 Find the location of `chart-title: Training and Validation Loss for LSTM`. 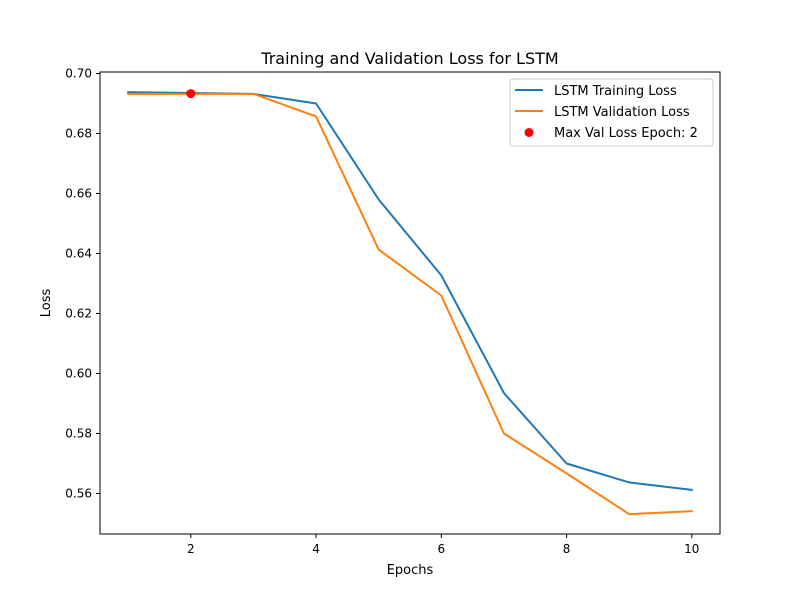

chart-title: Training and Validation Loss for LSTM is located at coordinates (409, 58).